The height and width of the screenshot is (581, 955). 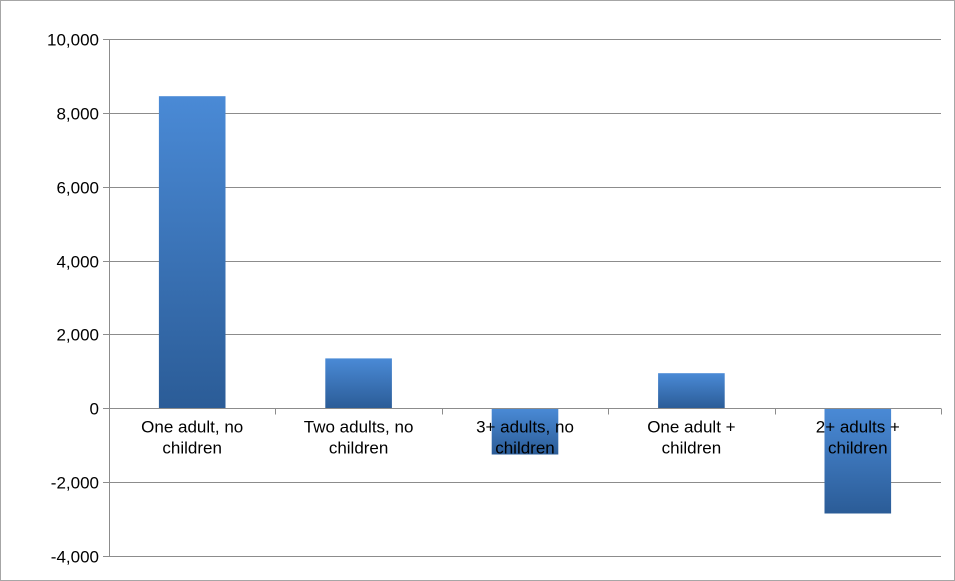 What do you see at coordinates (73, 299) in the screenshot?
I see `y-tick-labels: -4,000 -2,000 0 2,000 4,000 6,000 8,000 10,000` at bounding box center [73, 299].